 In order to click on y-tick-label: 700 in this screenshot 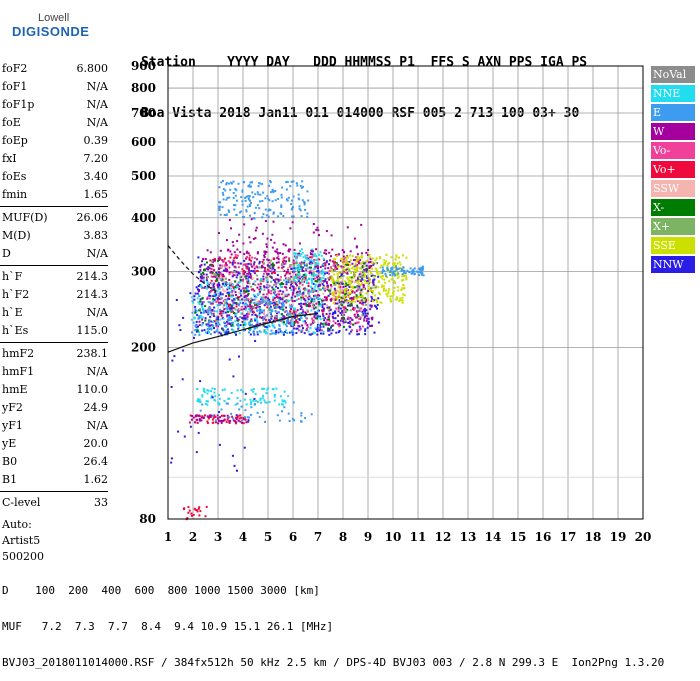, I will do `click(143, 113)`.